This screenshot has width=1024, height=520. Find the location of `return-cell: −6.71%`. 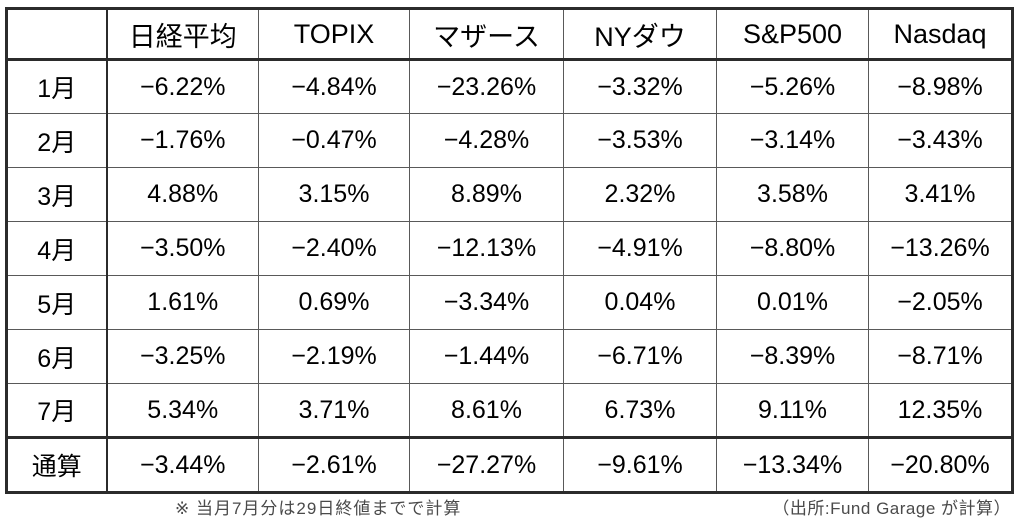

return-cell: −6.71% is located at coordinates (640, 356).